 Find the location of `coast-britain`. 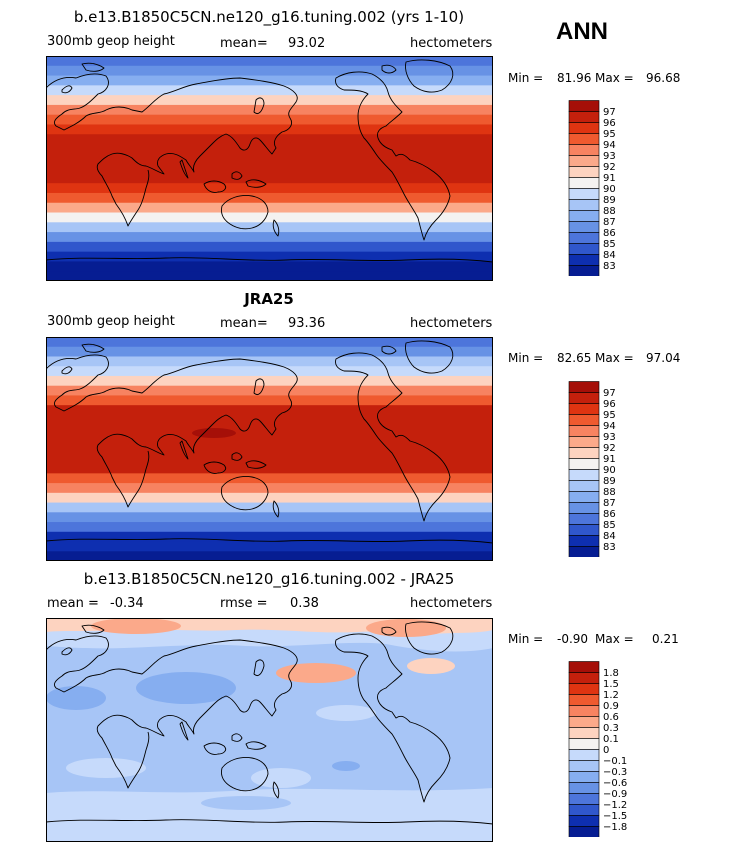

coast-britain is located at coordinates (67, 651).